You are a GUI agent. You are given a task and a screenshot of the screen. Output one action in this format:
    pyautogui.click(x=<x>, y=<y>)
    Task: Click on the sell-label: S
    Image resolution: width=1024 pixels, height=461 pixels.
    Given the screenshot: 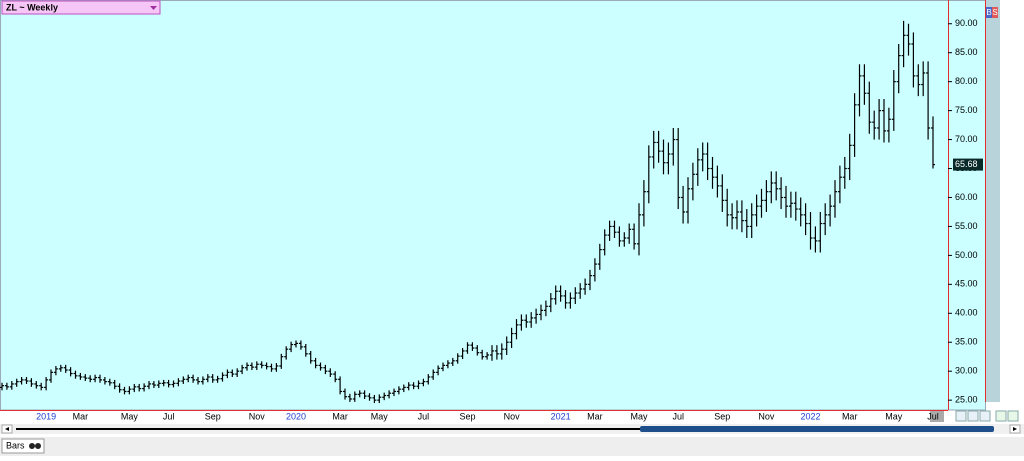 What is the action you would take?
    pyautogui.click(x=994, y=12)
    